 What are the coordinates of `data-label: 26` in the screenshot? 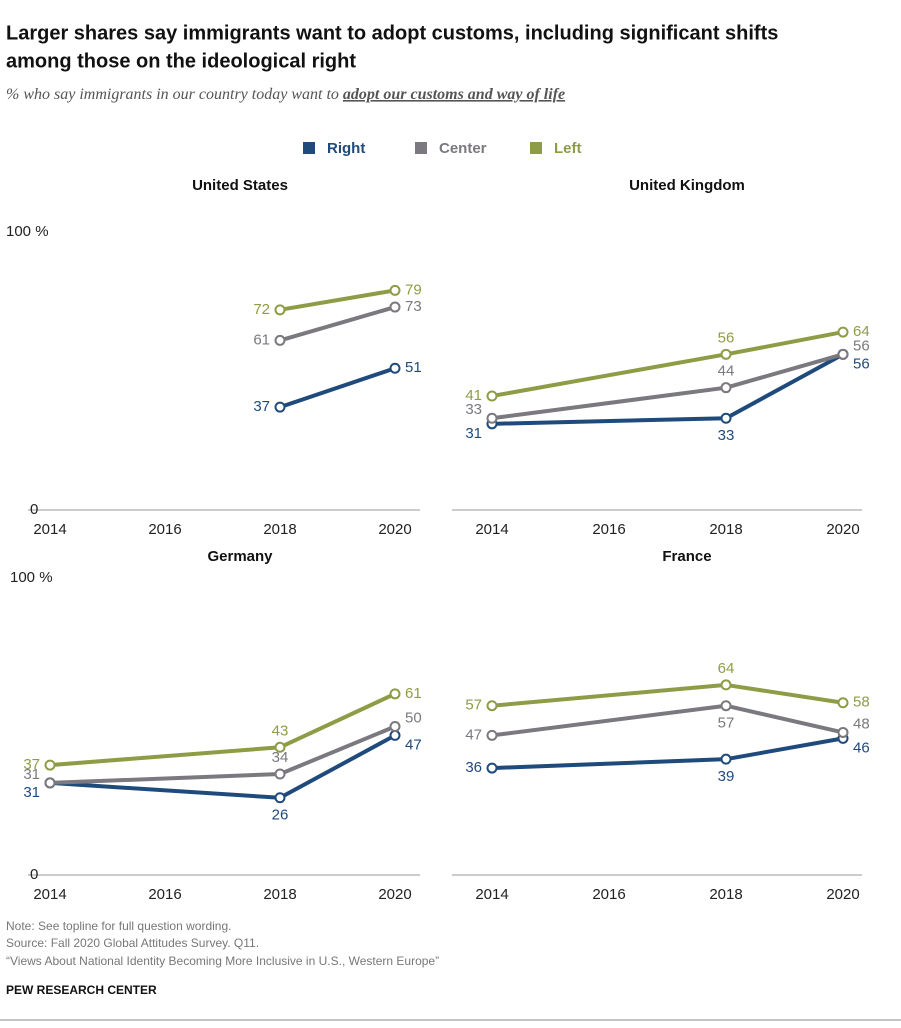 It's located at (280, 815).